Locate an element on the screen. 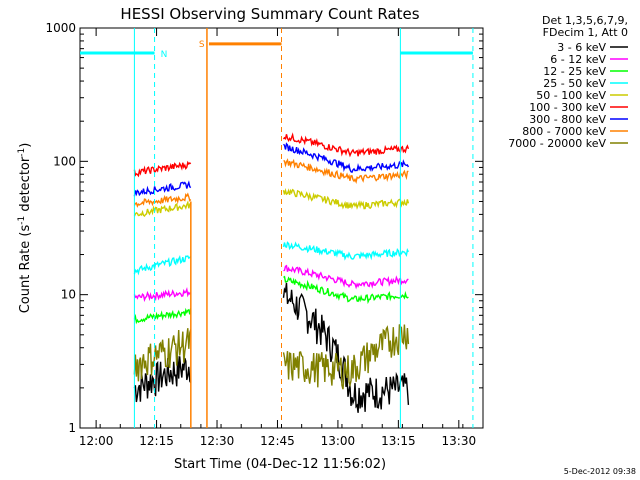  x-tick-label-2: 12:30 is located at coordinates (217, 441).